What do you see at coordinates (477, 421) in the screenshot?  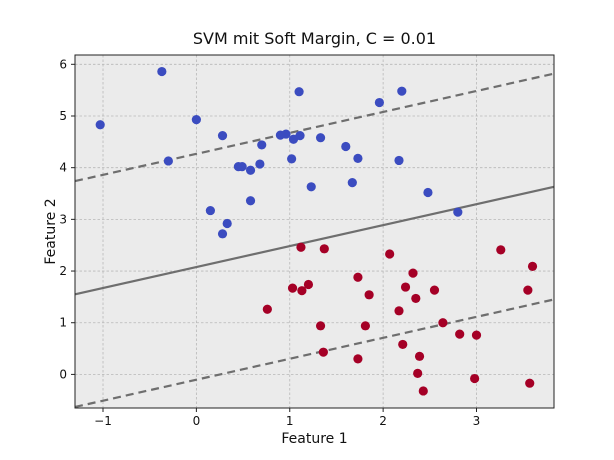 I see `x-tick-label: 3` at bounding box center [477, 421].